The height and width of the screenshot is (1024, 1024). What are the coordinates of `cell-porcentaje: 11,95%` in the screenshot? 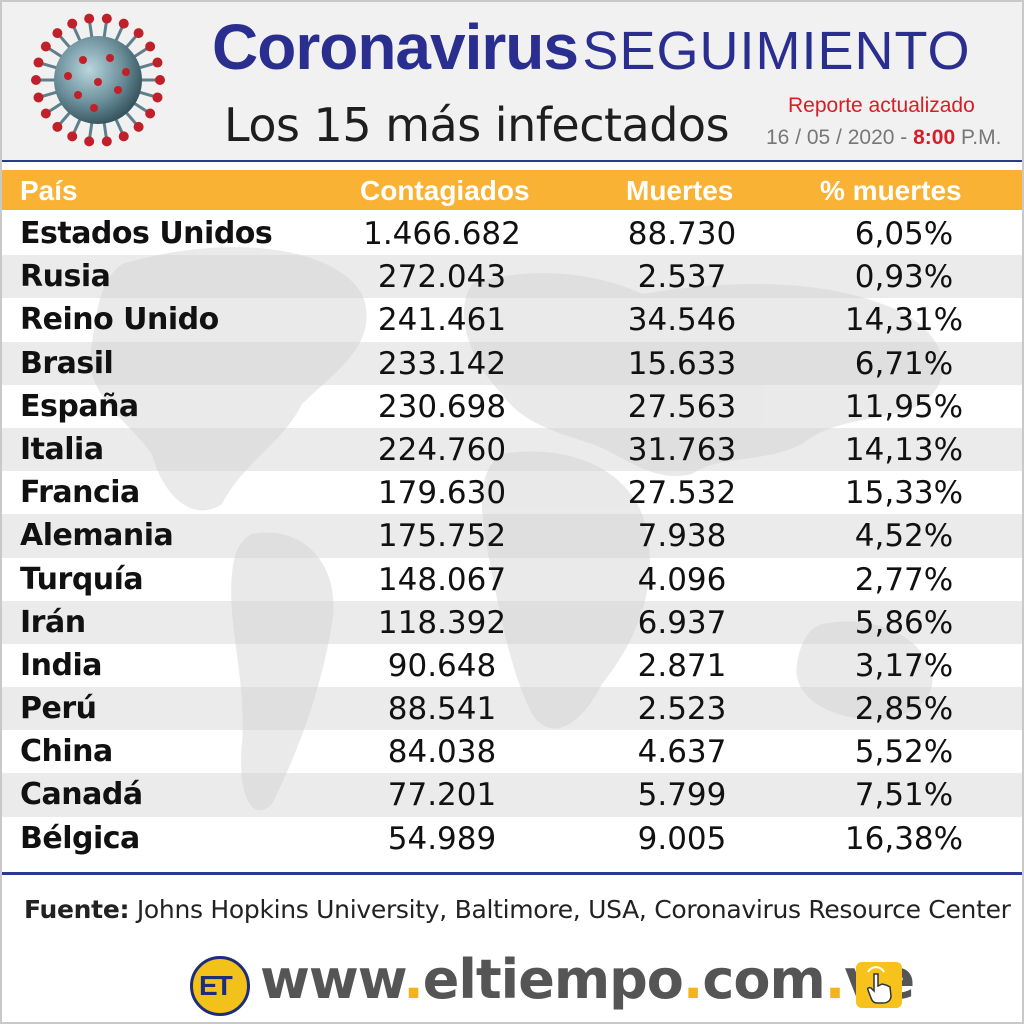 It's located at (904, 406).